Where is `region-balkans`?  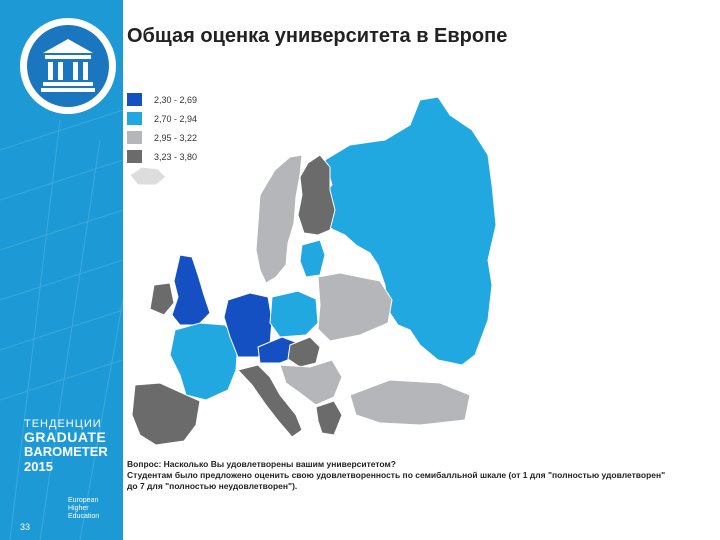
region-balkans is located at coordinates (311, 382).